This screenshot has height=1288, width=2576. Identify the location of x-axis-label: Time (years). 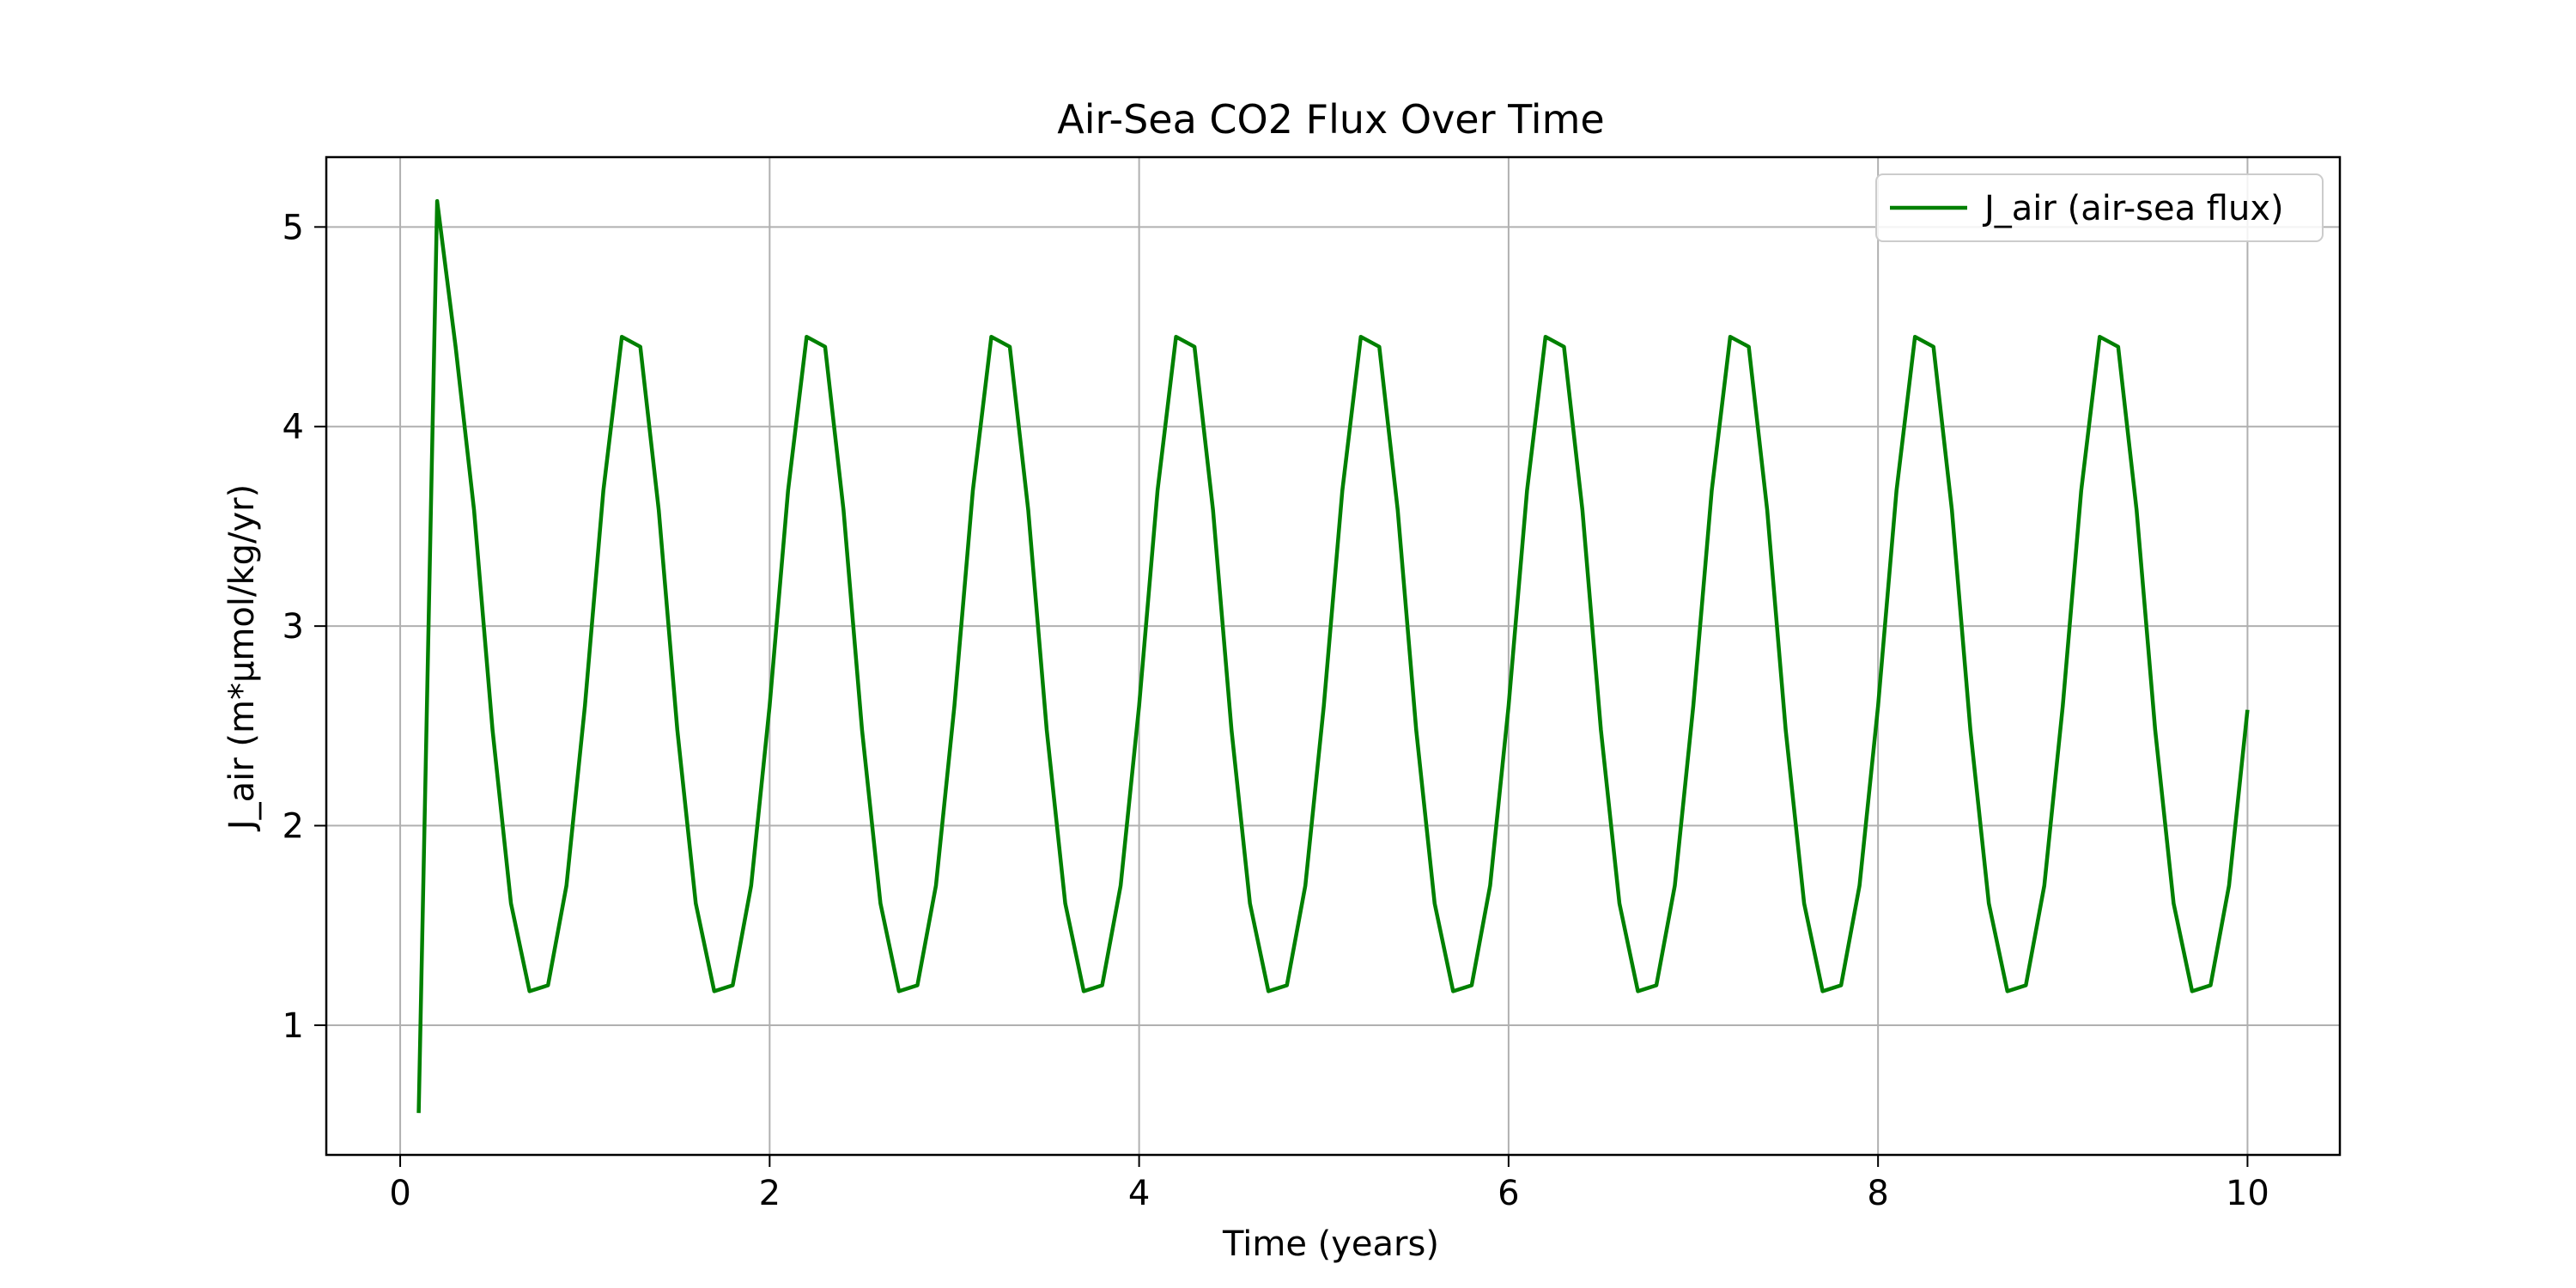
(1330, 1244).